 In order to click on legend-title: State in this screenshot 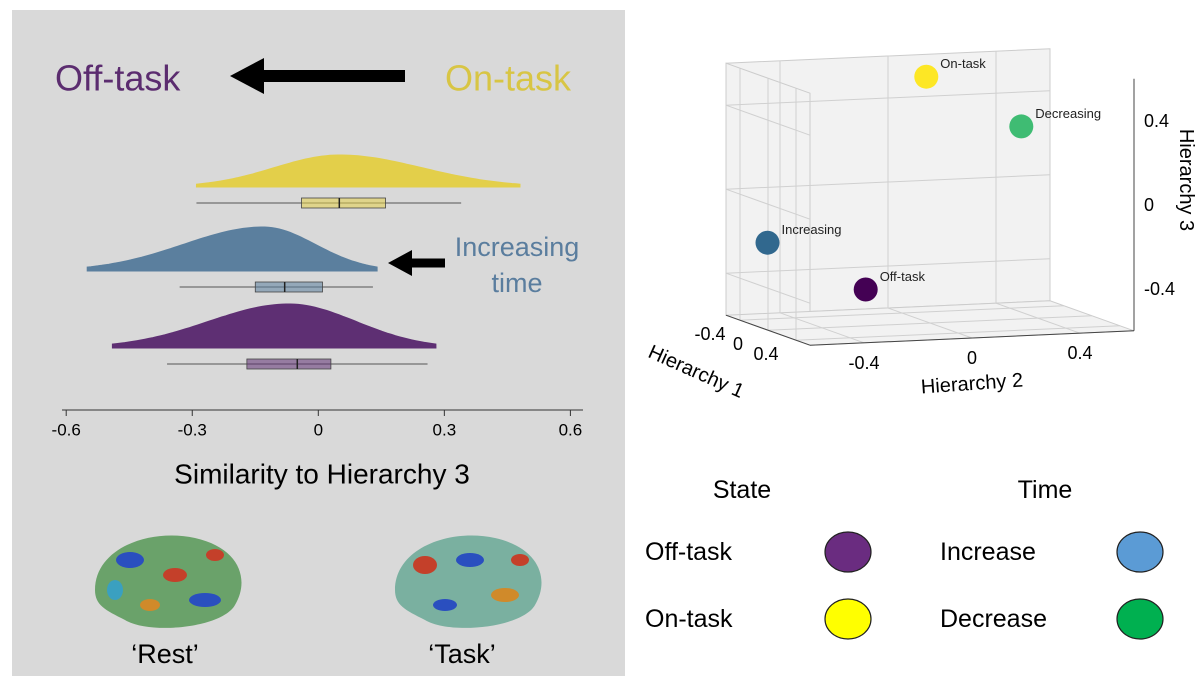, I will do `click(742, 490)`.